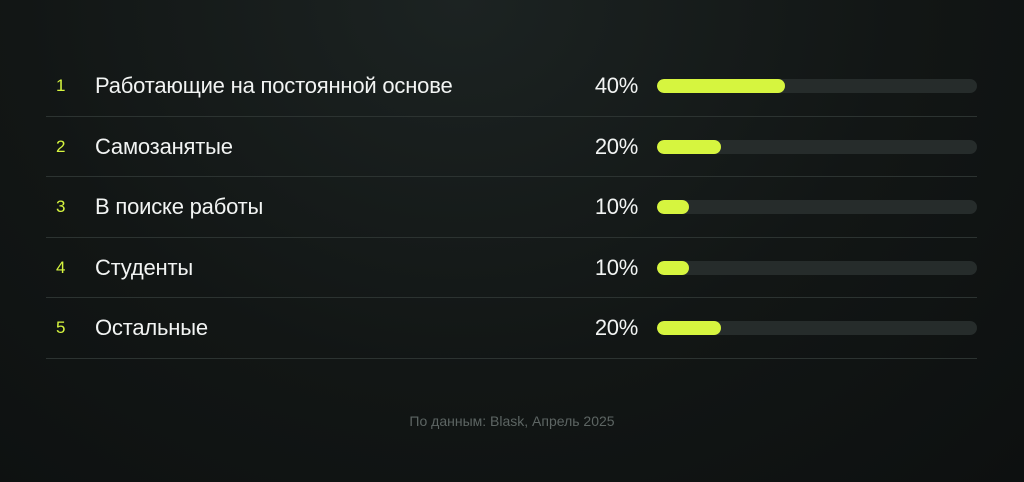  What do you see at coordinates (512, 421) in the screenshot?
I see `source-note: По данным: Blask, Апрель 2025` at bounding box center [512, 421].